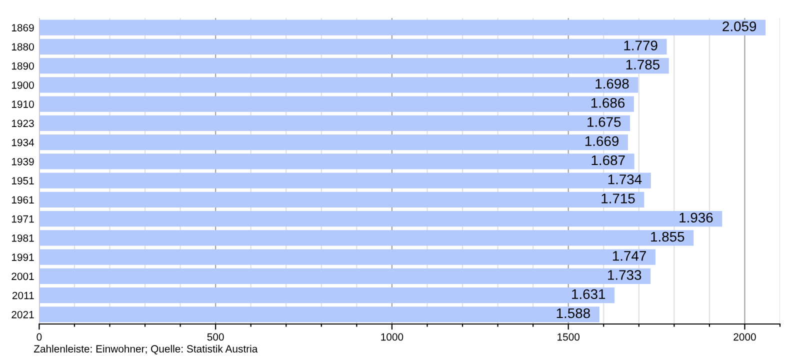  I want to click on data-label: 1.733, so click(625, 275).